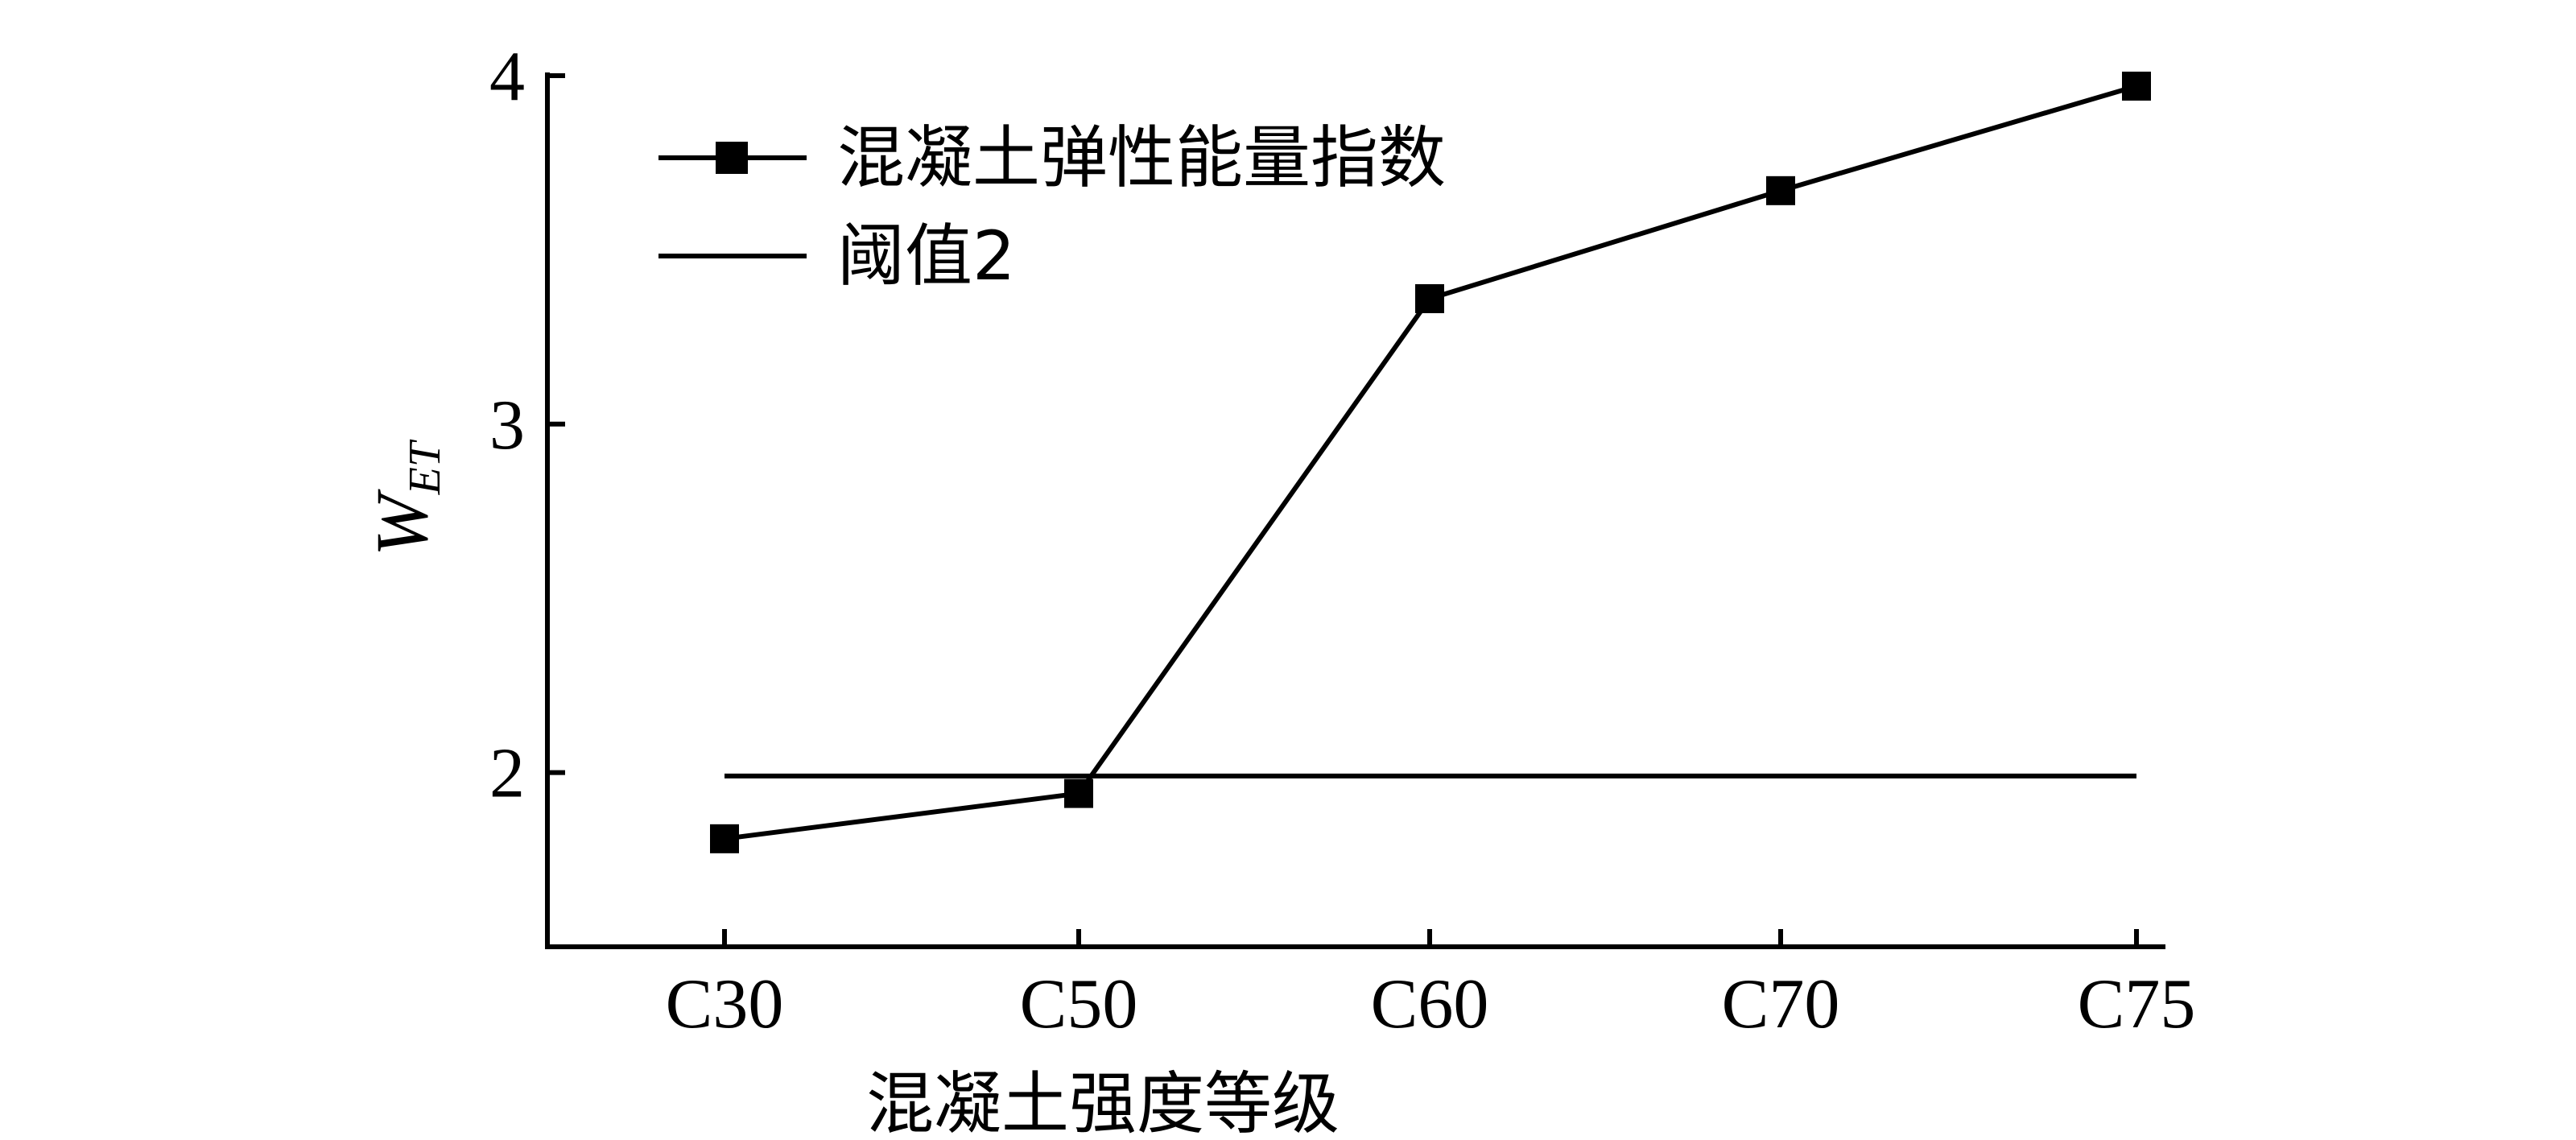  I want to click on data-point-1-C75, so click(2136, 86).